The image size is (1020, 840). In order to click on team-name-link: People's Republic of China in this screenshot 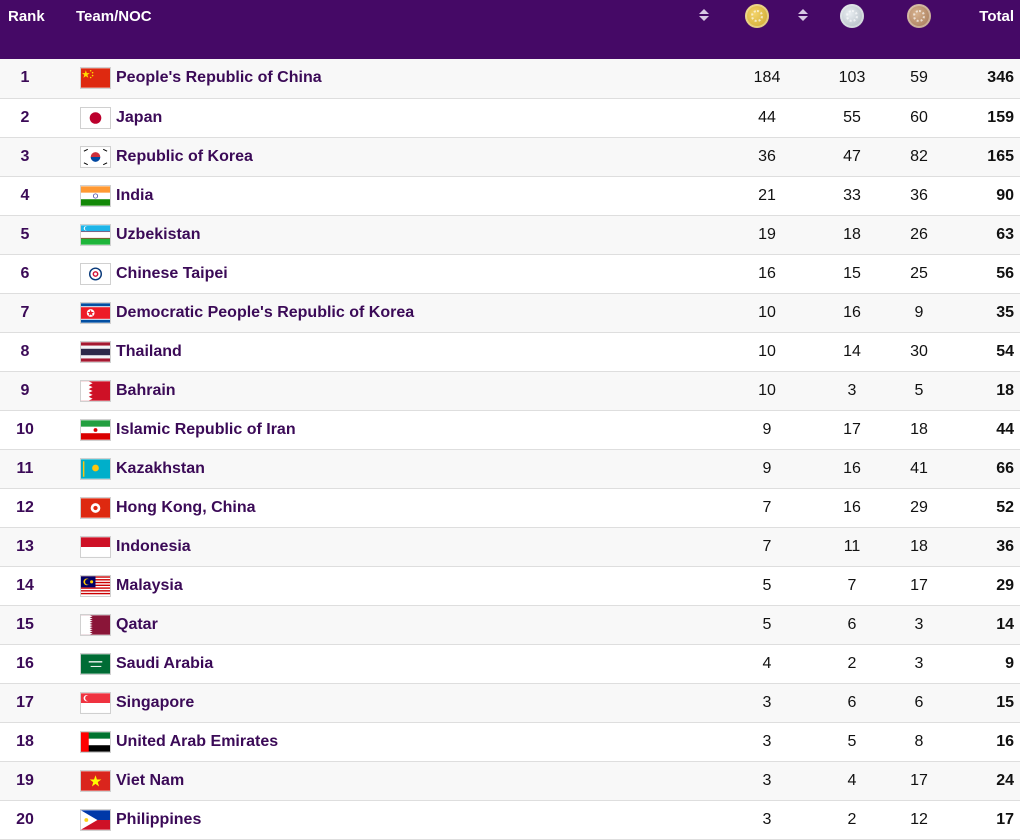, I will do `click(219, 77)`.